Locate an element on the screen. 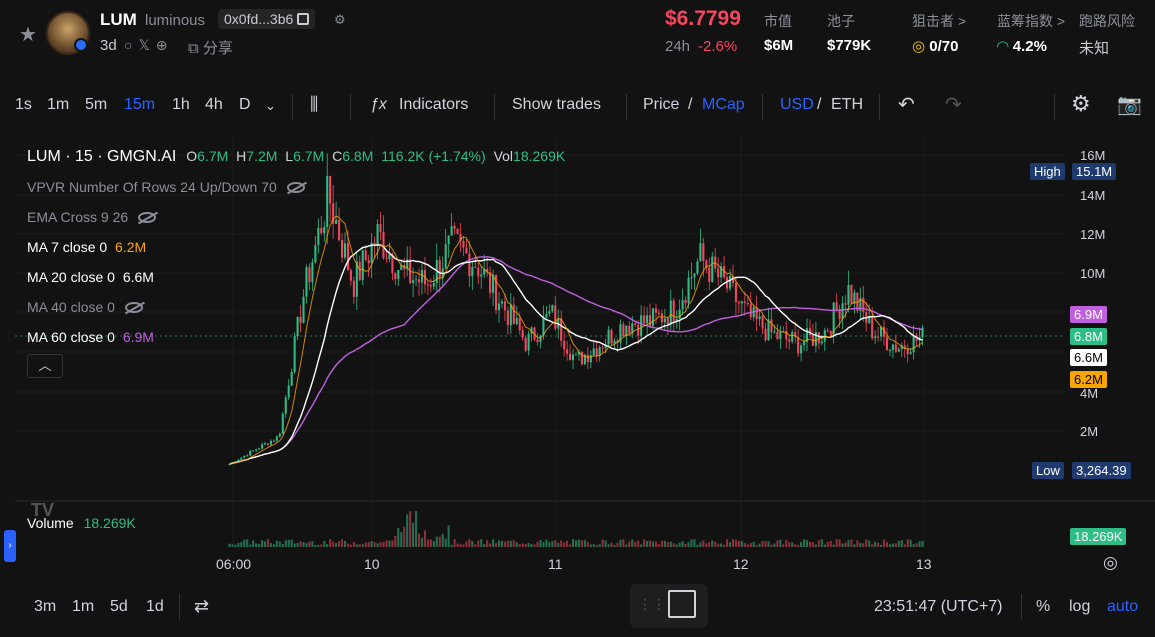 The image size is (1155, 637). search-icon: ○ is located at coordinates (131, 45).